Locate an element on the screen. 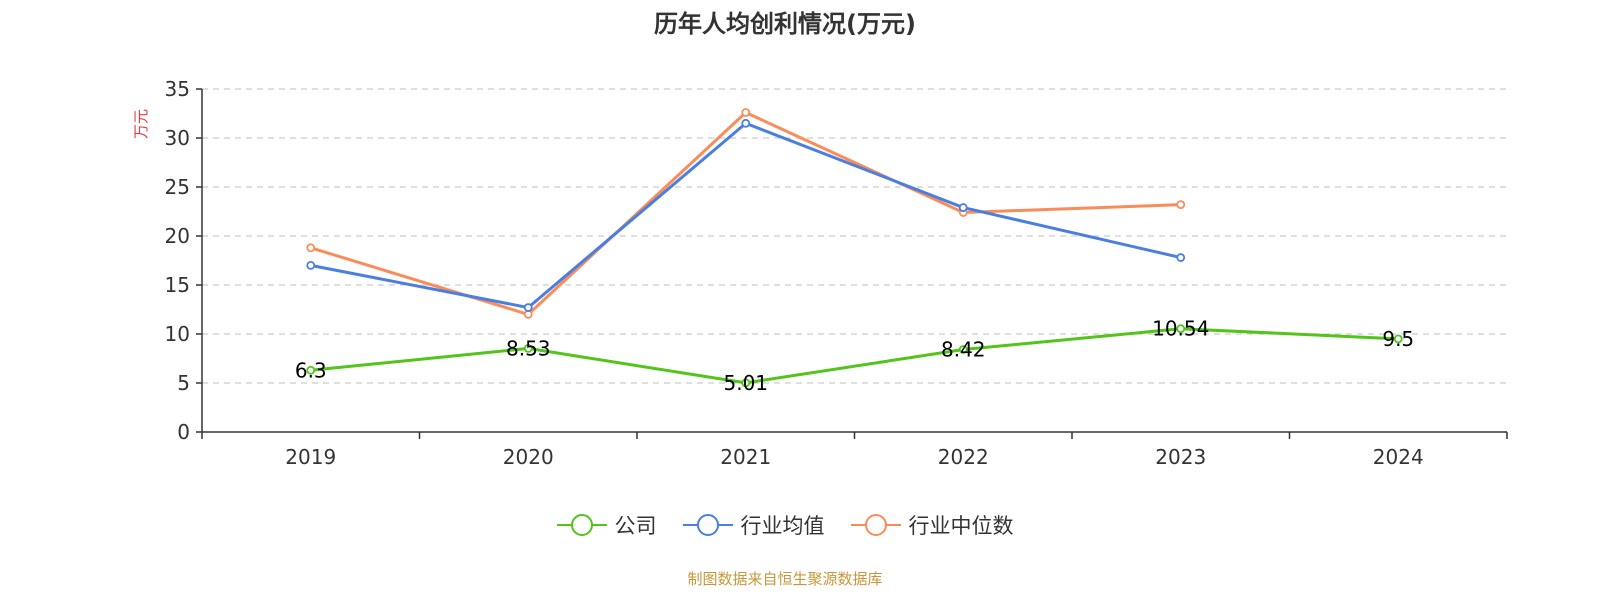 The height and width of the screenshot is (600, 1600). y-tick-label: 35 is located at coordinates (177, 89).